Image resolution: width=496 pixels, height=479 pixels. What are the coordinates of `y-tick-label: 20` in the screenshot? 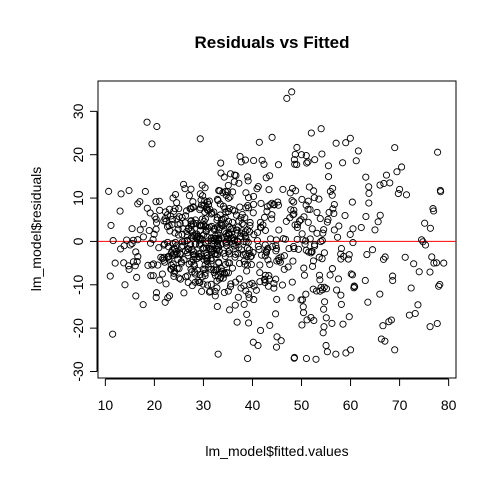 It's located at (78, 155).